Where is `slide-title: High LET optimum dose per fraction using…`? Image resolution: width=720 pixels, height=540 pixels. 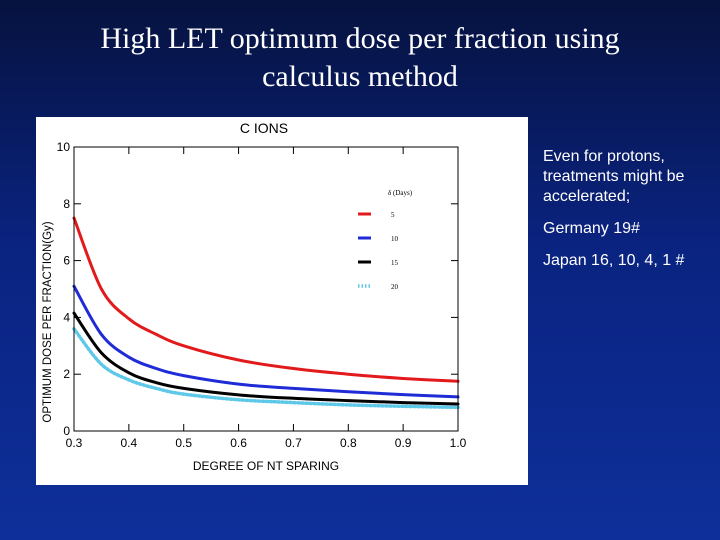
slide-title: High LET optimum dose per fraction using… is located at coordinates (360, 58).